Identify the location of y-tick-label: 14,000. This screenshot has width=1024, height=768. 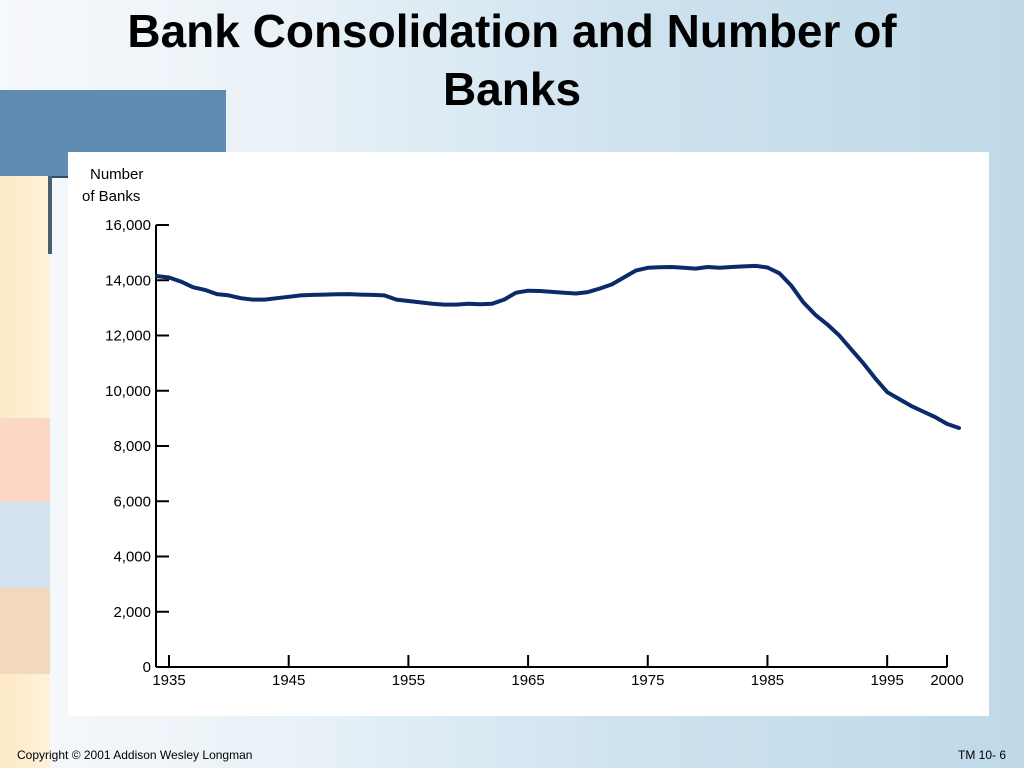
(128, 280).